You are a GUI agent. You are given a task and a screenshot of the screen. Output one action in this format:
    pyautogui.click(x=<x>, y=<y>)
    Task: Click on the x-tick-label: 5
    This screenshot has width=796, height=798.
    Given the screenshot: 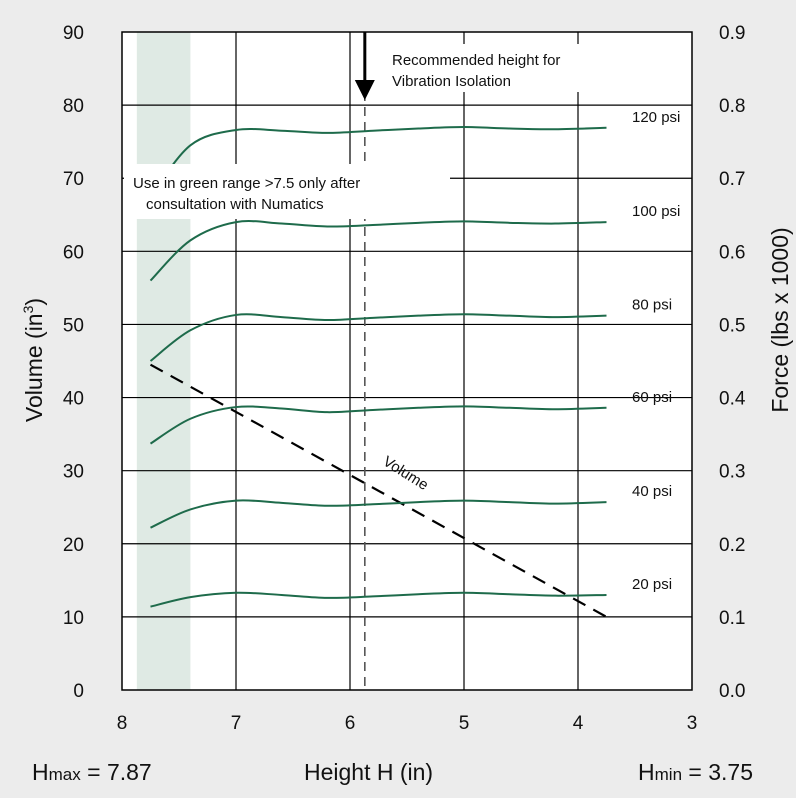 What is the action you would take?
    pyautogui.click(x=464, y=723)
    